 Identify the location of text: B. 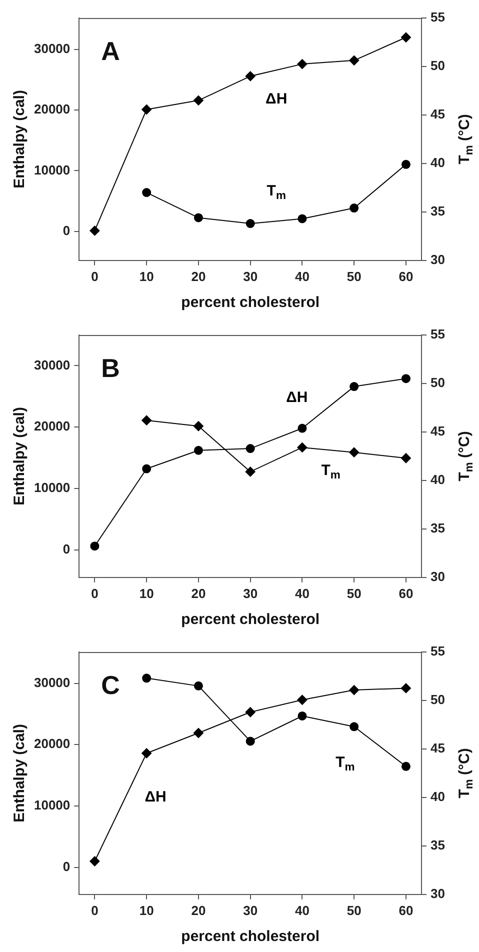
(110, 368).